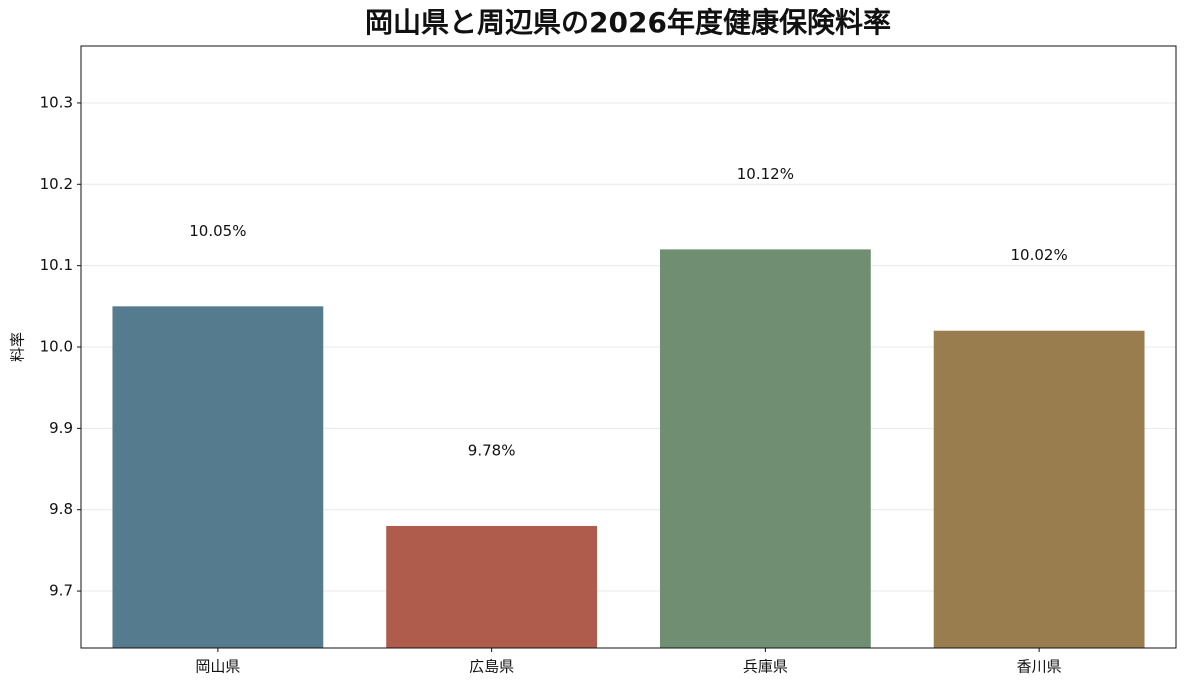 The width and height of the screenshot is (1188, 689). Describe the element at coordinates (61, 509) in the screenshot. I see `y-tick-label: 9.8` at that location.